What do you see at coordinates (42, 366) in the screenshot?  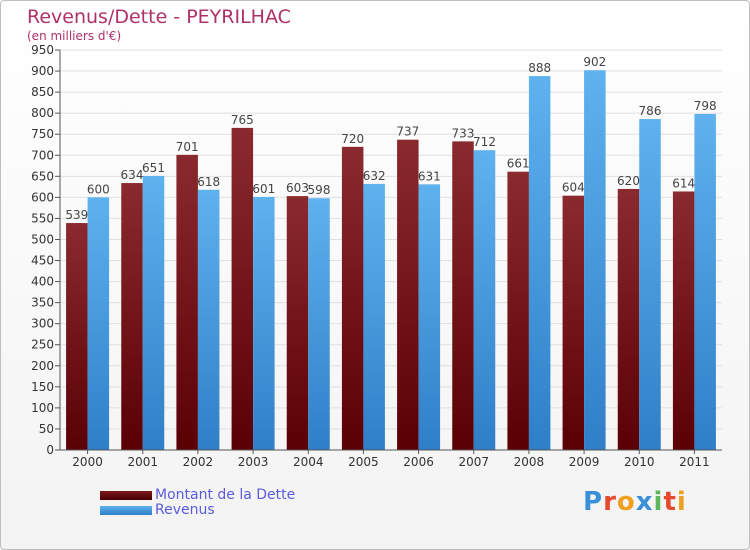 I see `y-tick-label: 200` at bounding box center [42, 366].